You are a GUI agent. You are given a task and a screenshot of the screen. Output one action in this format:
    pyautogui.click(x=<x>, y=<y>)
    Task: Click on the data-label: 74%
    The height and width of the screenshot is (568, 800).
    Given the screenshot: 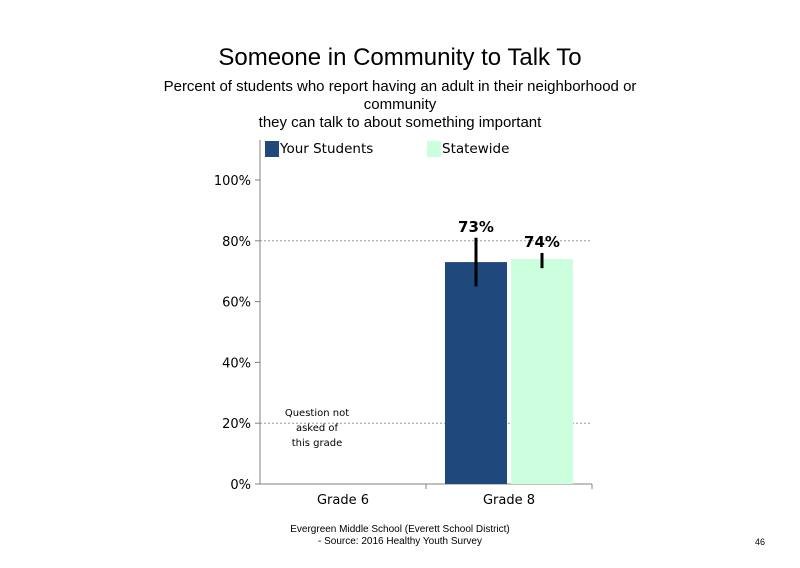 What is the action you would take?
    pyautogui.click(x=542, y=242)
    